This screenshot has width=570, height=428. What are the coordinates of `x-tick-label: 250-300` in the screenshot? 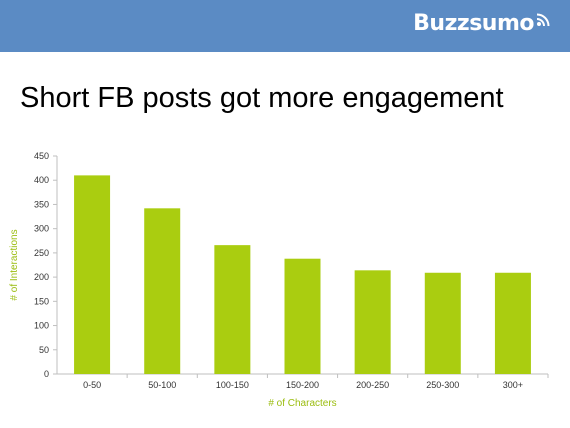 It's located at (442, 385).